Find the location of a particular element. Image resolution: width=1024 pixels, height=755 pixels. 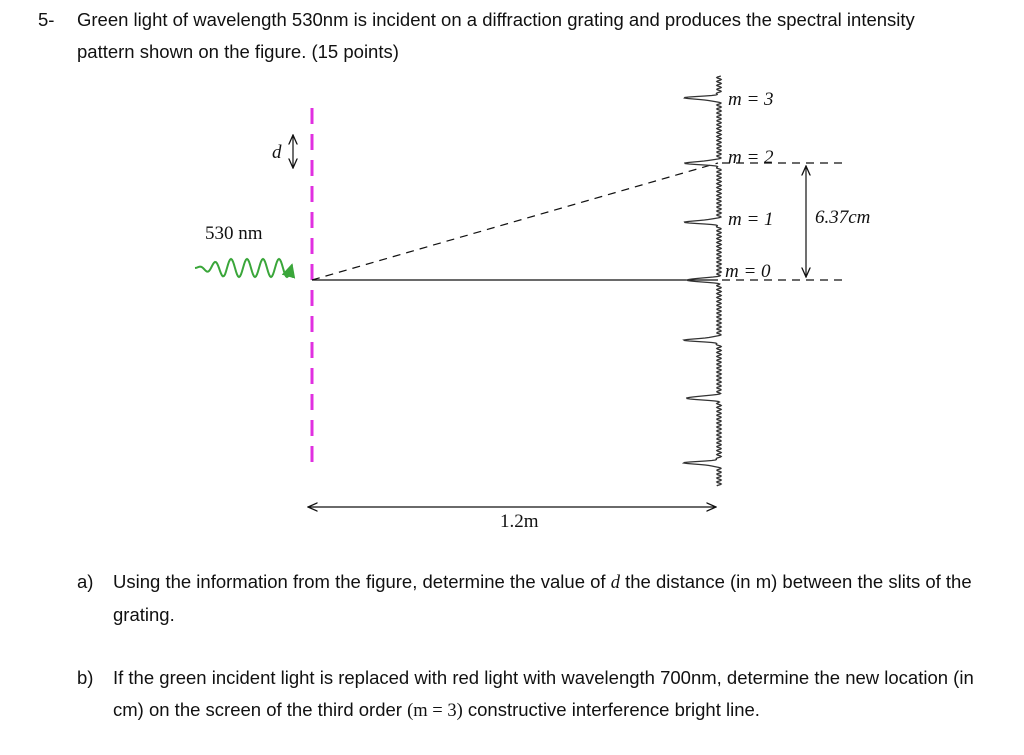

ray-m2 is located at coordinates (515, 221).